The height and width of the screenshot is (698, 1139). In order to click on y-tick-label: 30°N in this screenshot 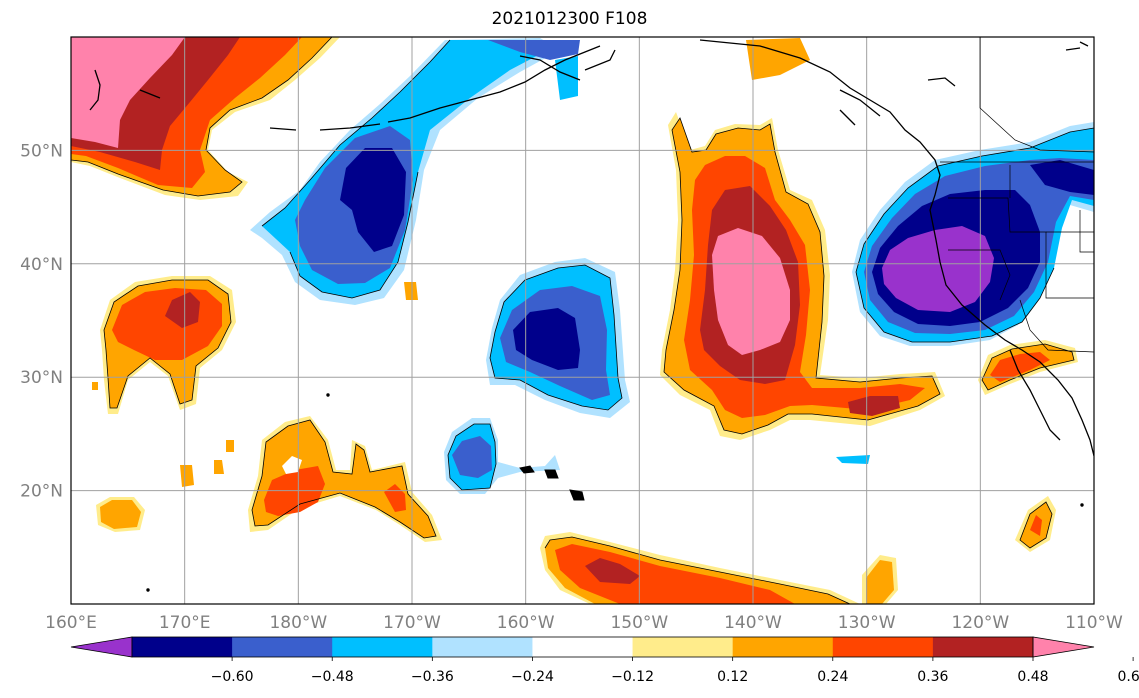, I will do `click(41, 378)`.